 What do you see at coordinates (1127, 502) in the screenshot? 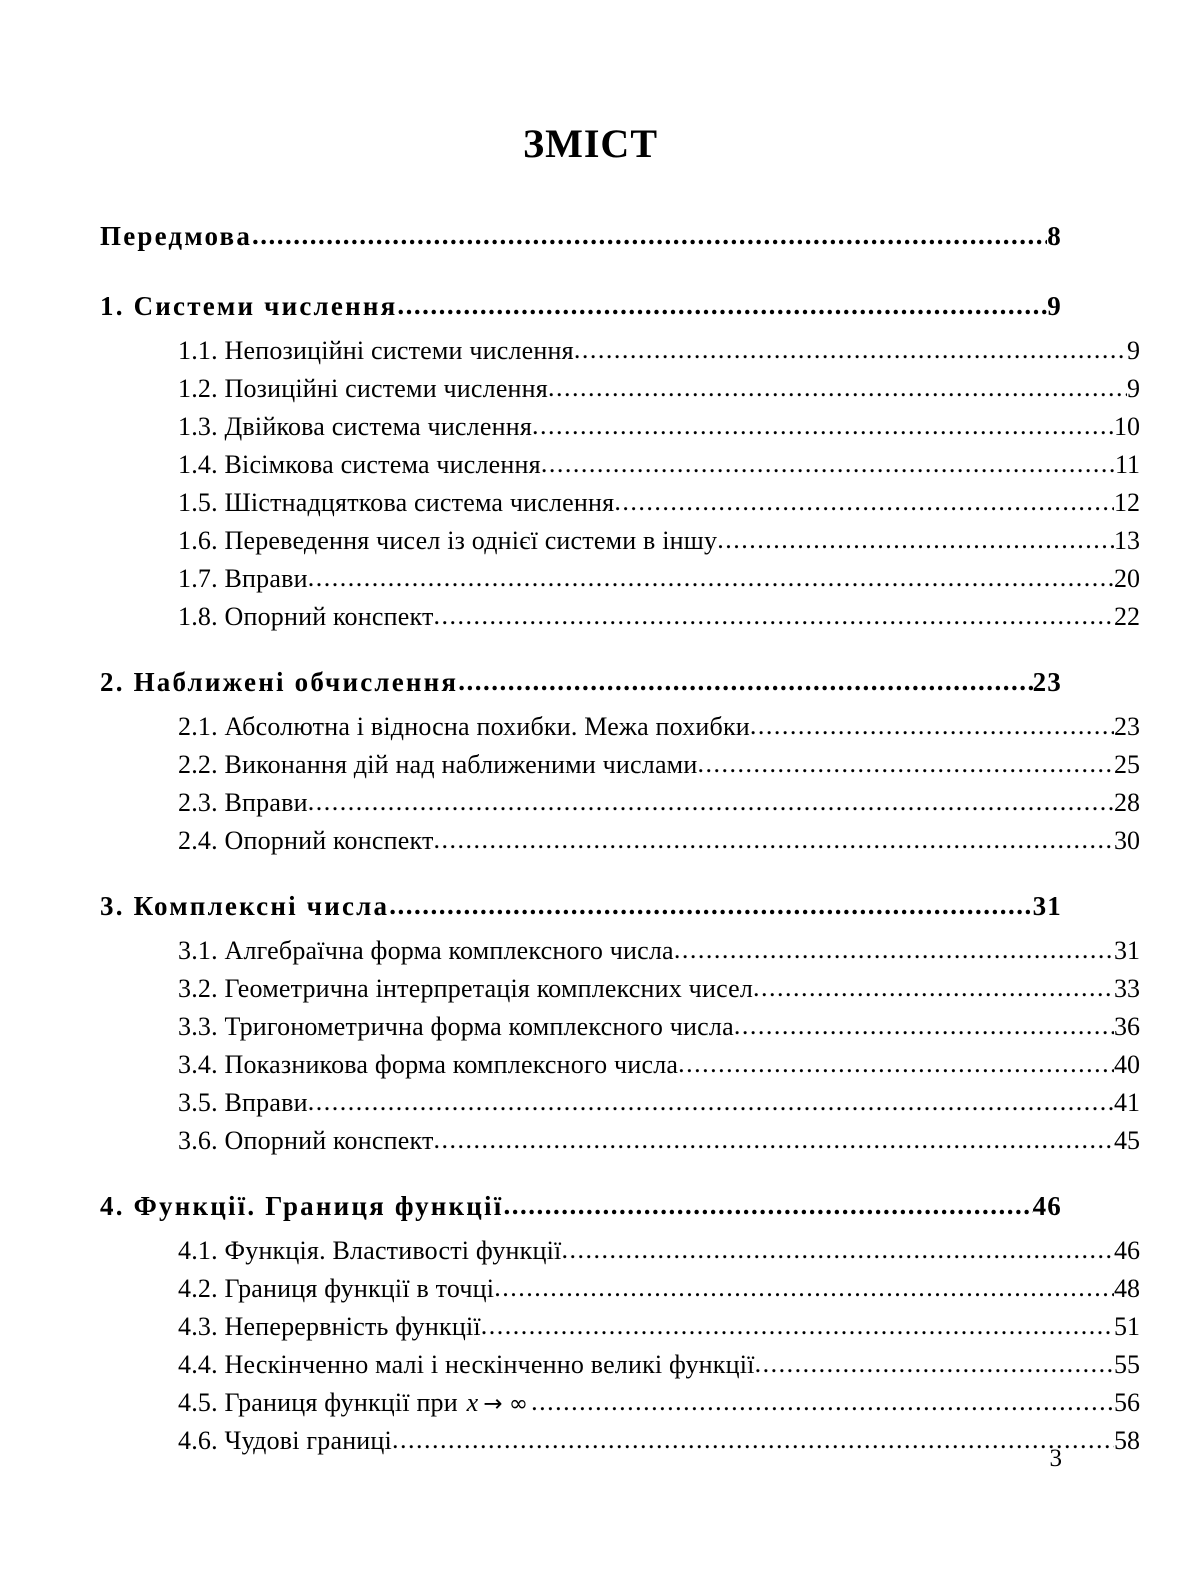
I see `toc-entry-page-number: 12` at bounding box center [1127, 502].